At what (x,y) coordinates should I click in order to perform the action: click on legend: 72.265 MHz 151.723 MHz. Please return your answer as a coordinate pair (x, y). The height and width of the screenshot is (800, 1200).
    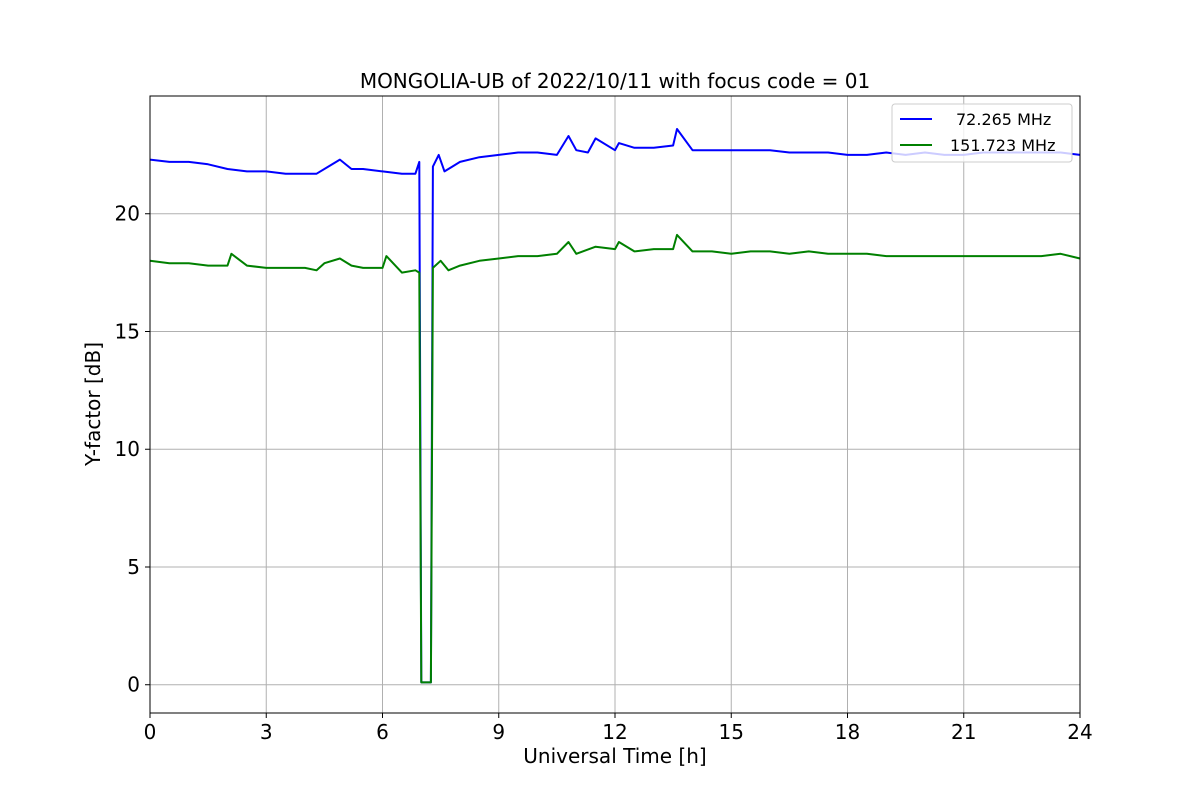
    Looking at the image, I should click on (982, 133).